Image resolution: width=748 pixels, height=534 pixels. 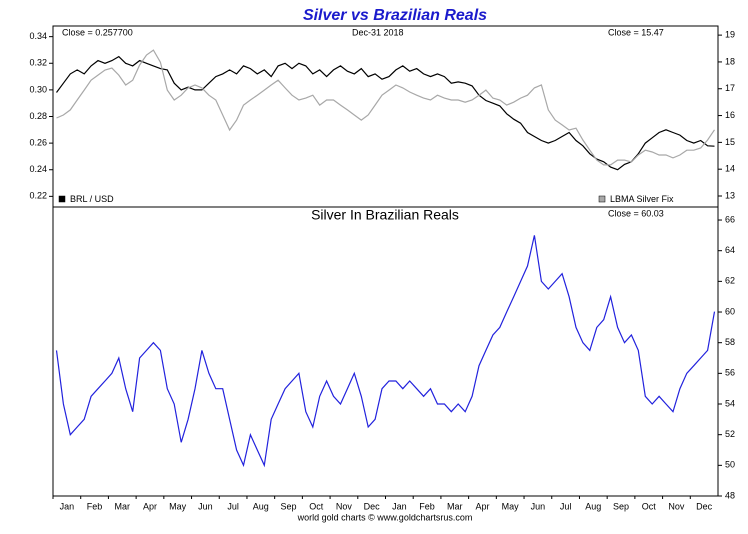 I want to click on annotation: Dec-31 2018, so click(x=378, y=32).